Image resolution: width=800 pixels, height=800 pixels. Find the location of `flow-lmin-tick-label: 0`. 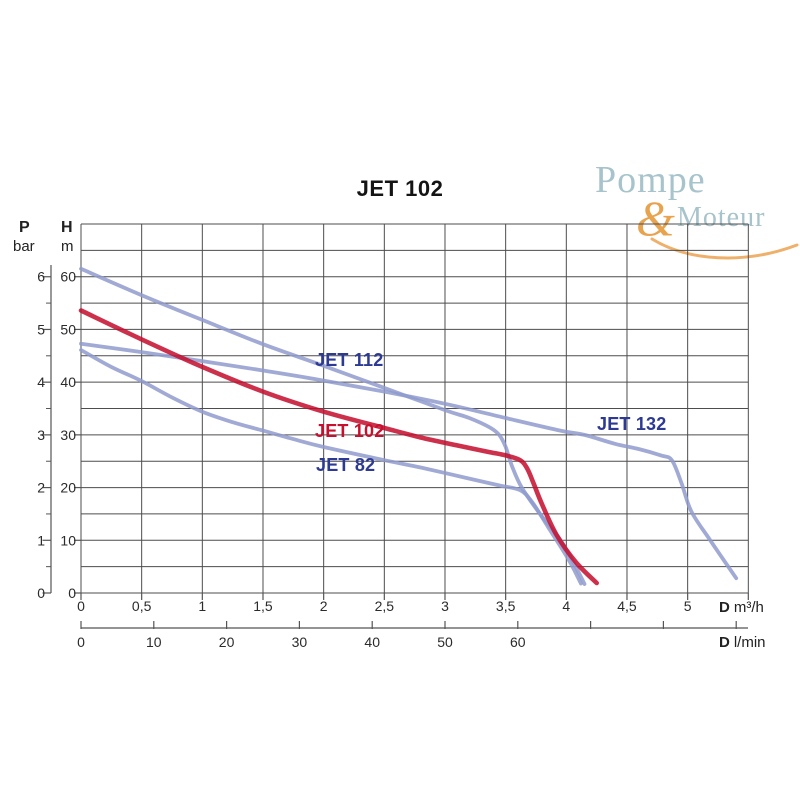

flow-lmin-tick-label: 0 is located at coordinates (81, 642).